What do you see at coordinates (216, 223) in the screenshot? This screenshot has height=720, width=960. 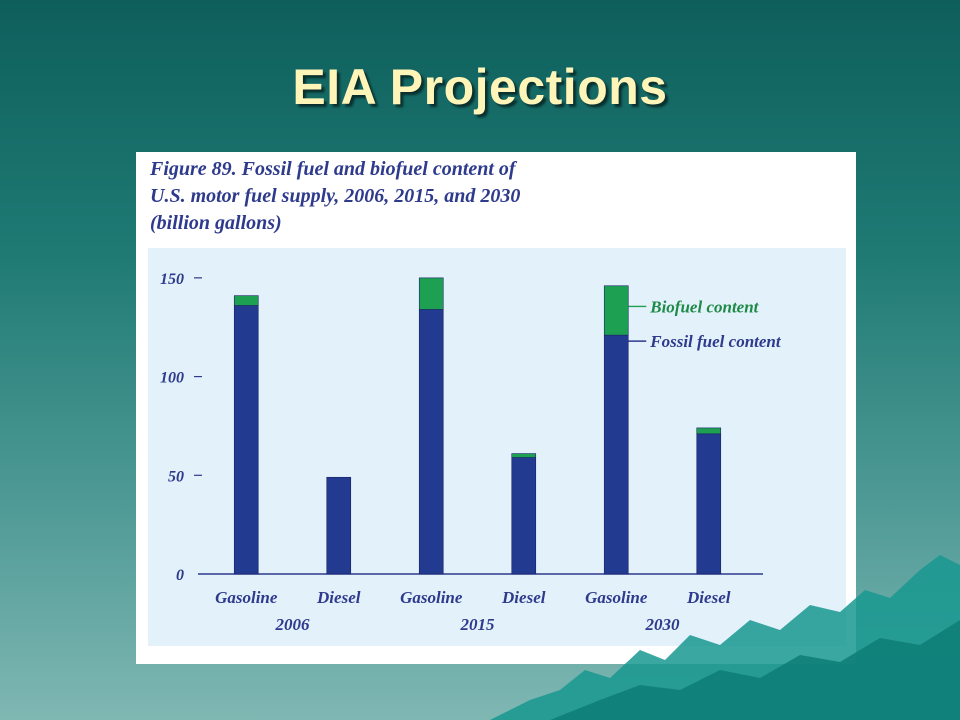 I see `caption-line-3: (billion gallons)` at bounding box center [216, 223].